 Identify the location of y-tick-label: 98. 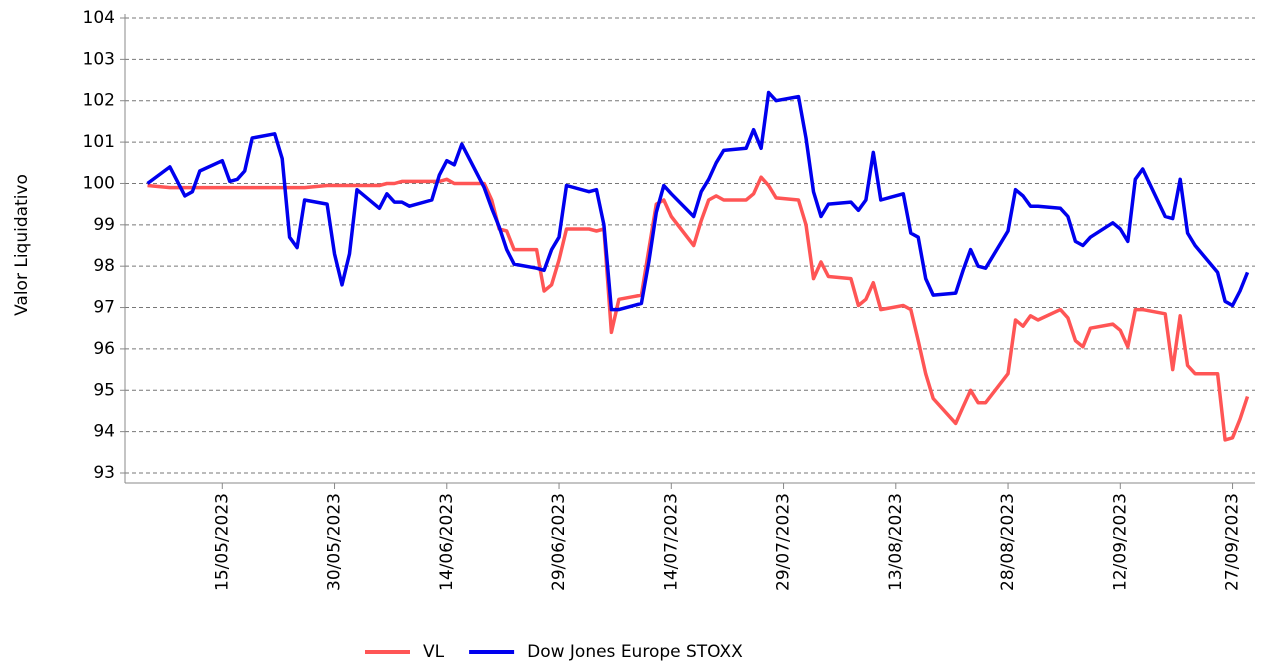
(104, 266).